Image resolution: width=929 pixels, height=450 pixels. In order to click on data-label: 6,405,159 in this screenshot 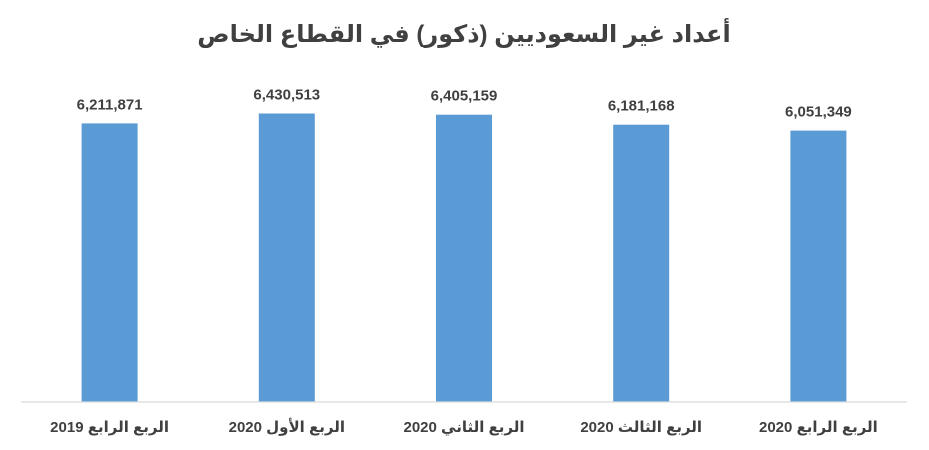, I will do `click(464, 96)`.